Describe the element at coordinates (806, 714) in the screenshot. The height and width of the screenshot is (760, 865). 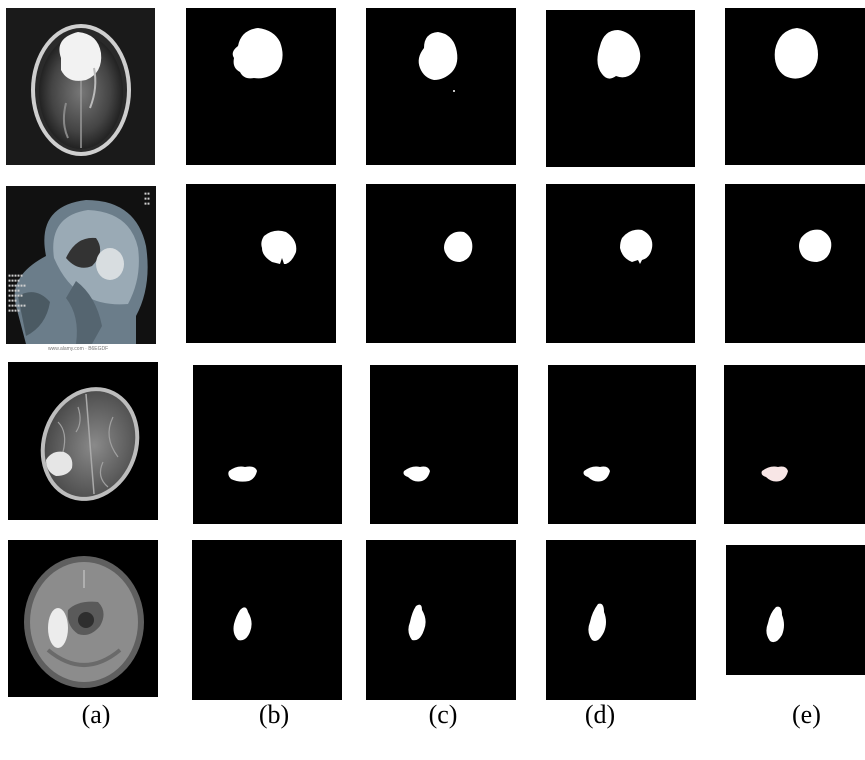
I see `column-label-e: (e)` at that location.